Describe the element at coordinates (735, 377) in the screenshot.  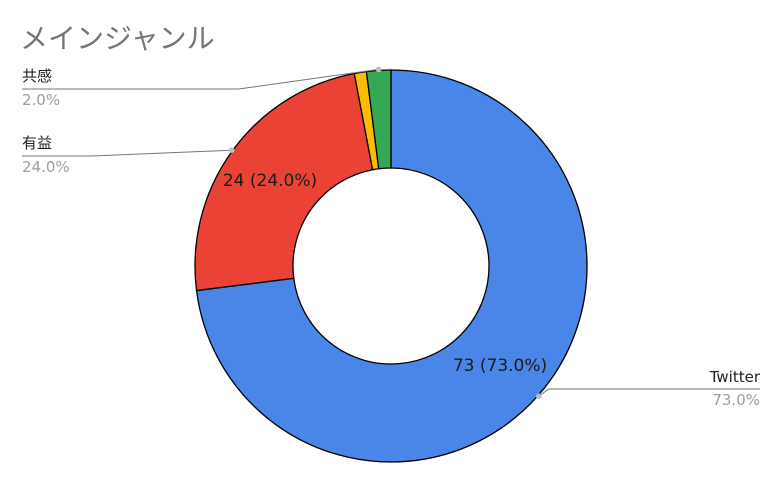
I see `legend-name-twitter: Twitter` at that location.